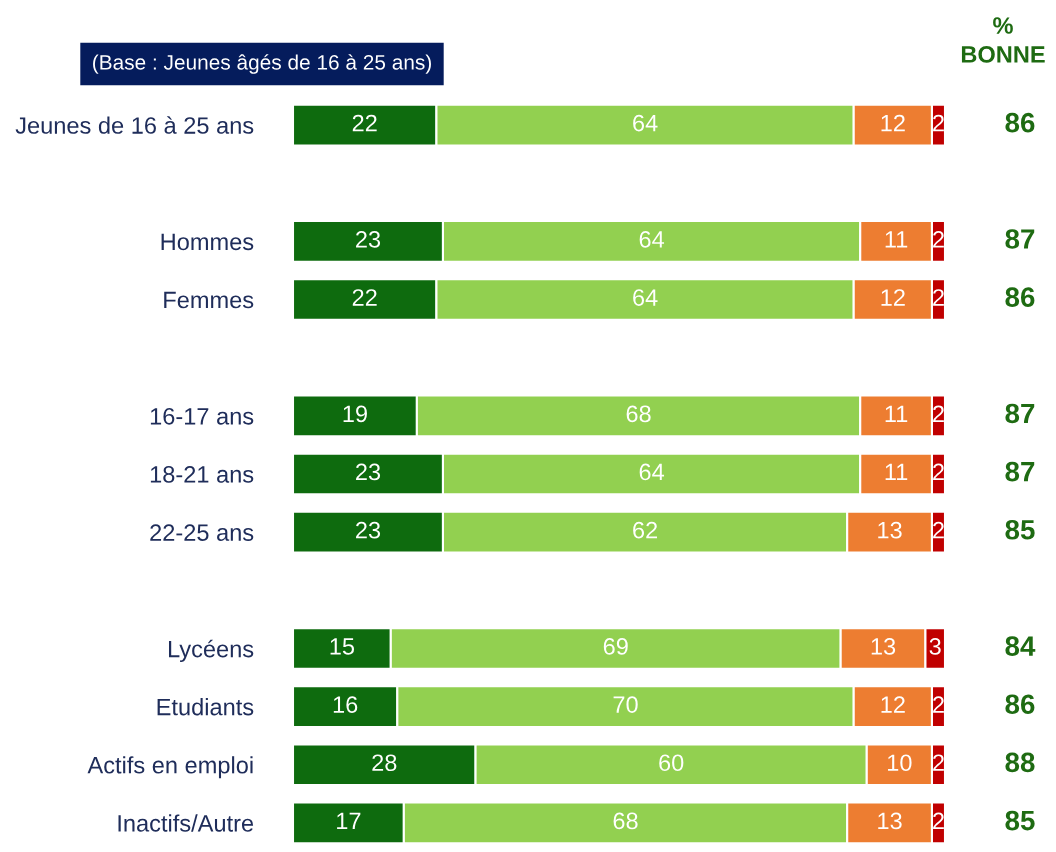 Image resolution: width=1056 pixels, height=852 pixels. Describe the element at coordinates (205, 707) in the screenshot. I see `y-tick-label: Etudiants` at that location.